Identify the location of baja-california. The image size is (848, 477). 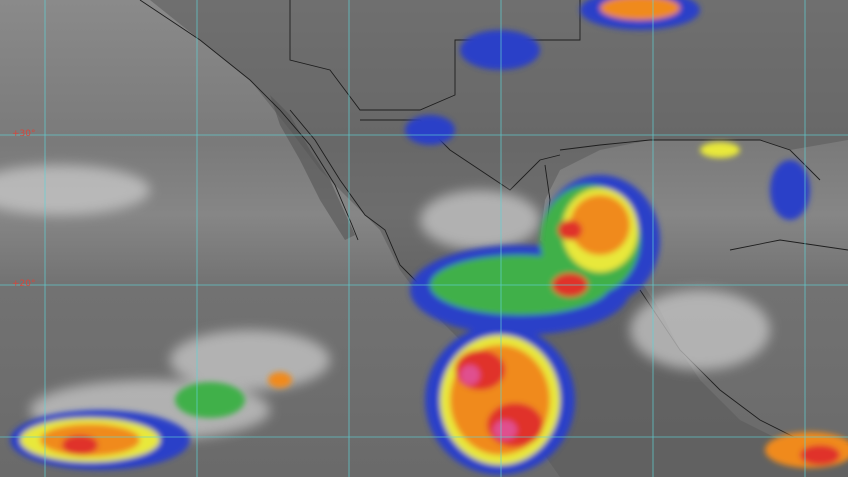
(312, 167).